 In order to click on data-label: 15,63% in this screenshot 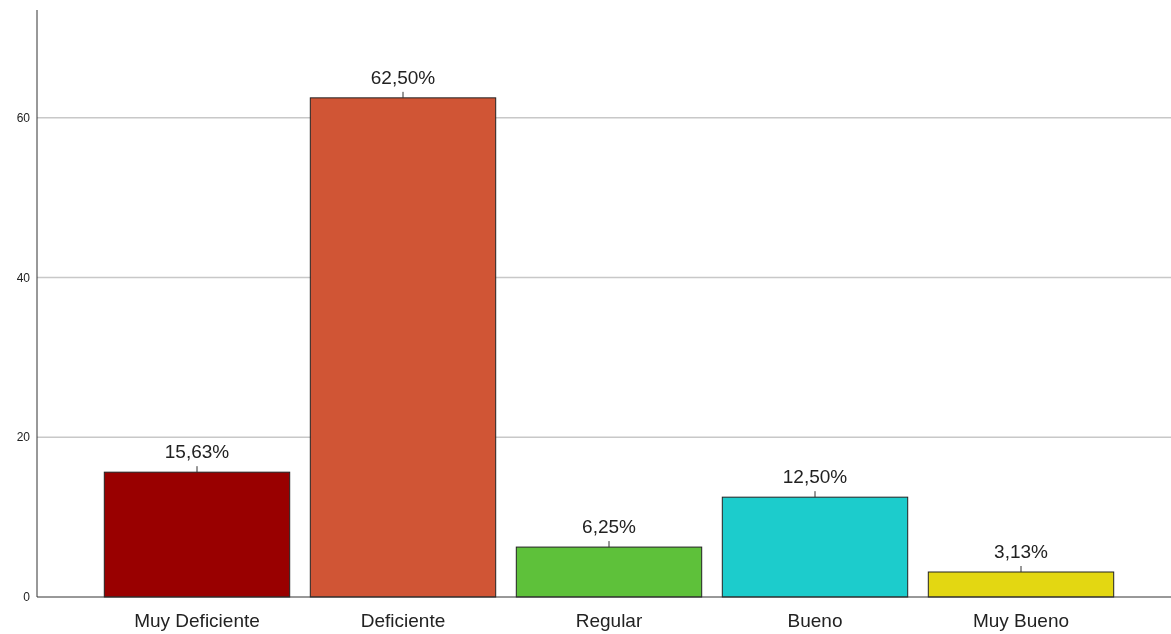, I will do `click(197, 452)`.